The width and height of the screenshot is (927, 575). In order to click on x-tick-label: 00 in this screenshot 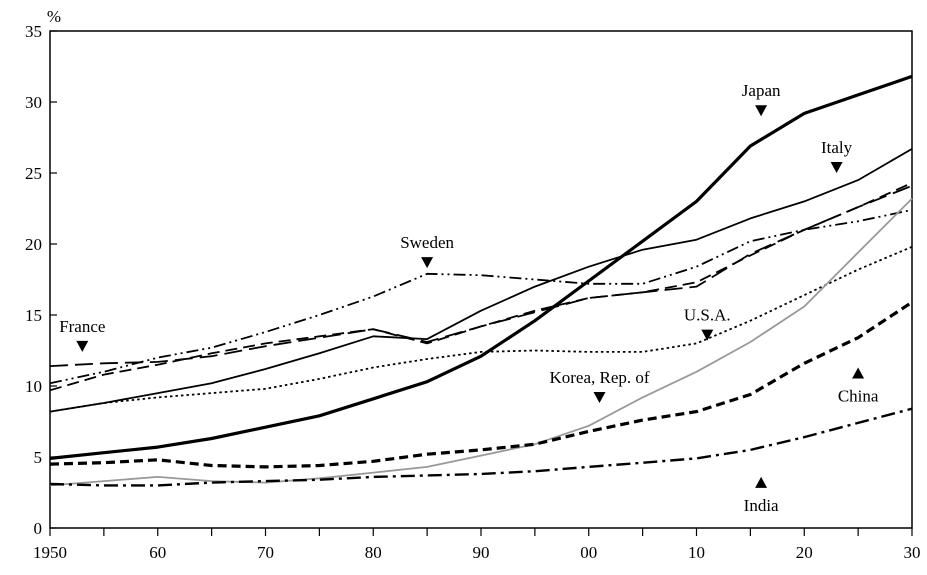, I will do `click(588, 552)`.